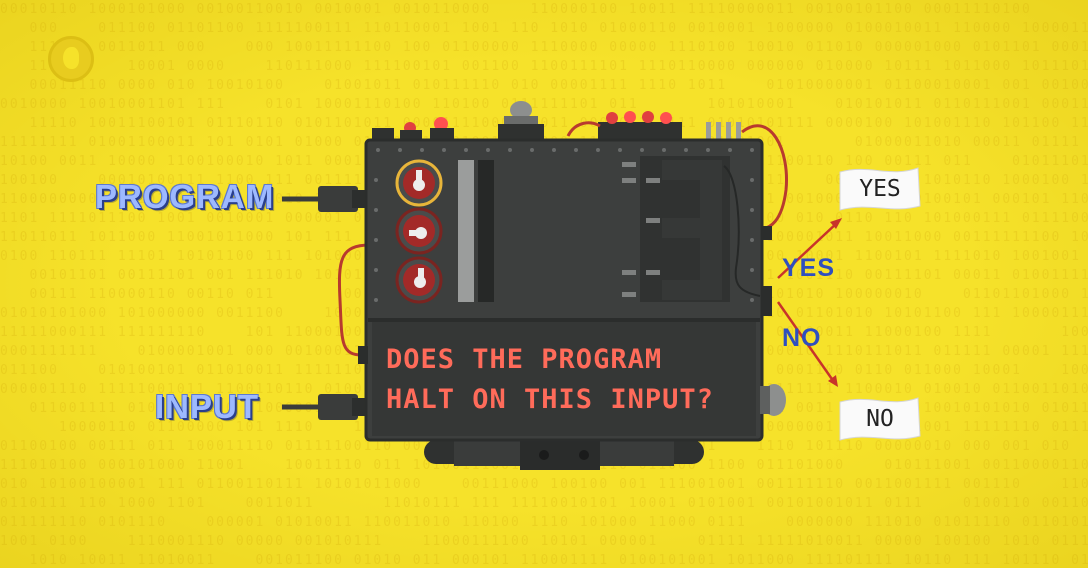 The width and height of the screenshot is (1088, 568). I want to click on input-label: INPUT, so click(207, 406).